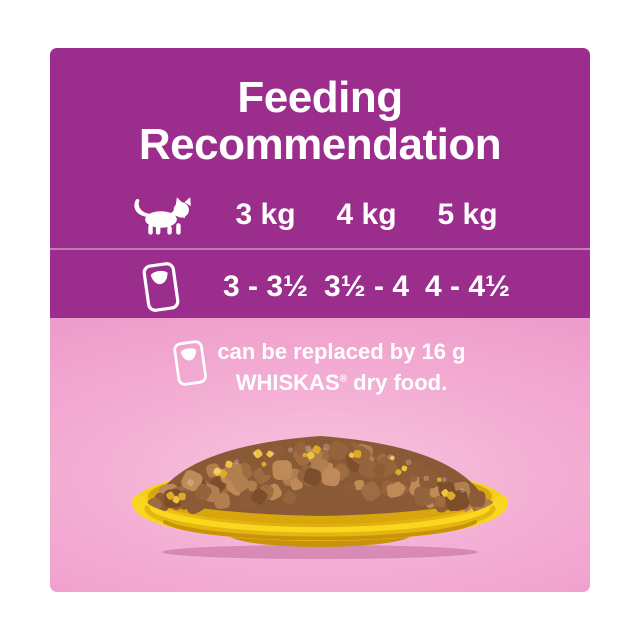 The image size is (640, 640). I want to click on note-line-2-rest: dry food., so click(400, 382).